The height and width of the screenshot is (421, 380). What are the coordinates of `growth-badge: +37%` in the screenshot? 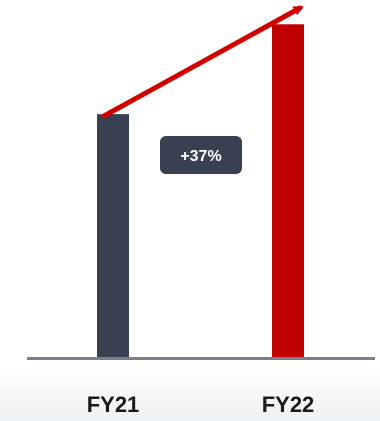 It's located at (201, 155).